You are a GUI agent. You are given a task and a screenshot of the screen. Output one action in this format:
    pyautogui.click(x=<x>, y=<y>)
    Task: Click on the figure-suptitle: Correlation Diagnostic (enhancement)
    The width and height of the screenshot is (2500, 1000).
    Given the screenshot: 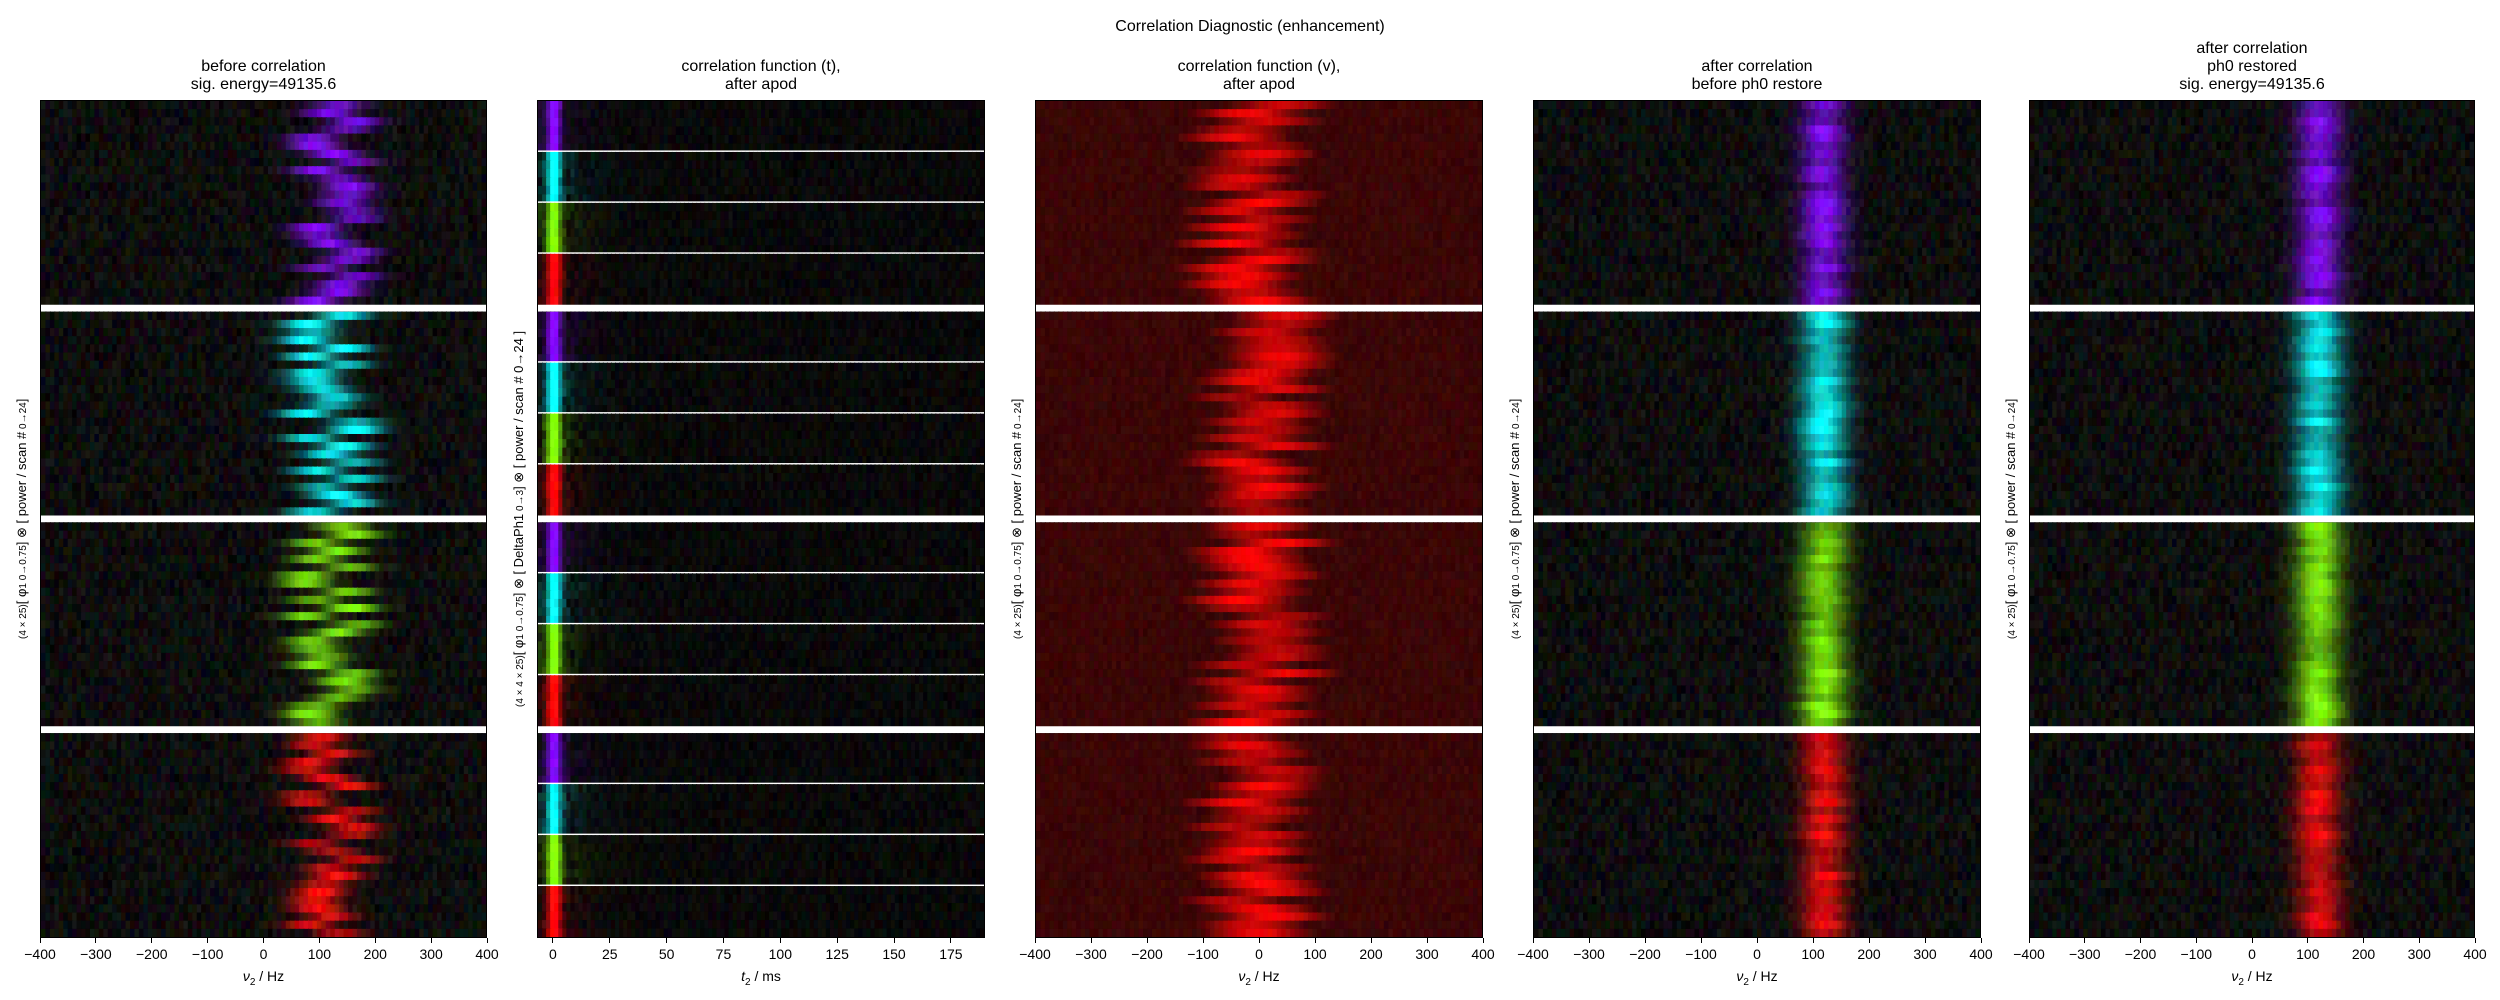 What is the action you would take?
    pyautogui.click(x=1250, y=26)
    